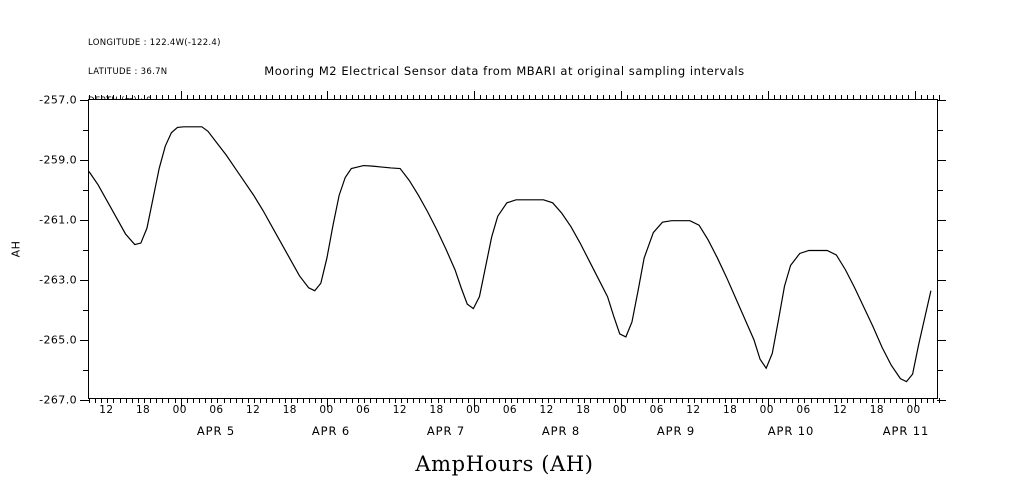 This screenshot has width=1009, height=504. What do you see at coordinates (128, 71) in the screenshot?
I see `metadata-latitude: LATITUDE : 36.7N` at bounding box center [128, 71].